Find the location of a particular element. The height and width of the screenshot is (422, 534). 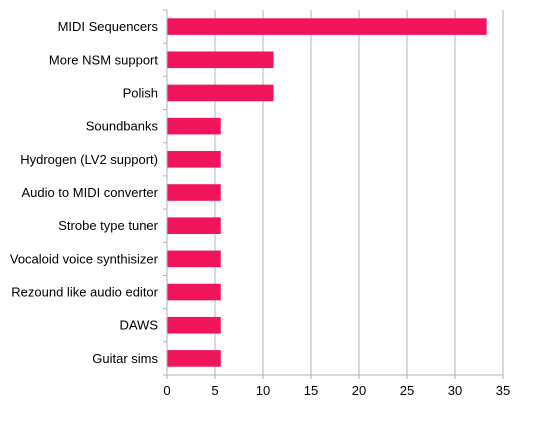

bar-soundbanks is located at coordinates (194, 126).